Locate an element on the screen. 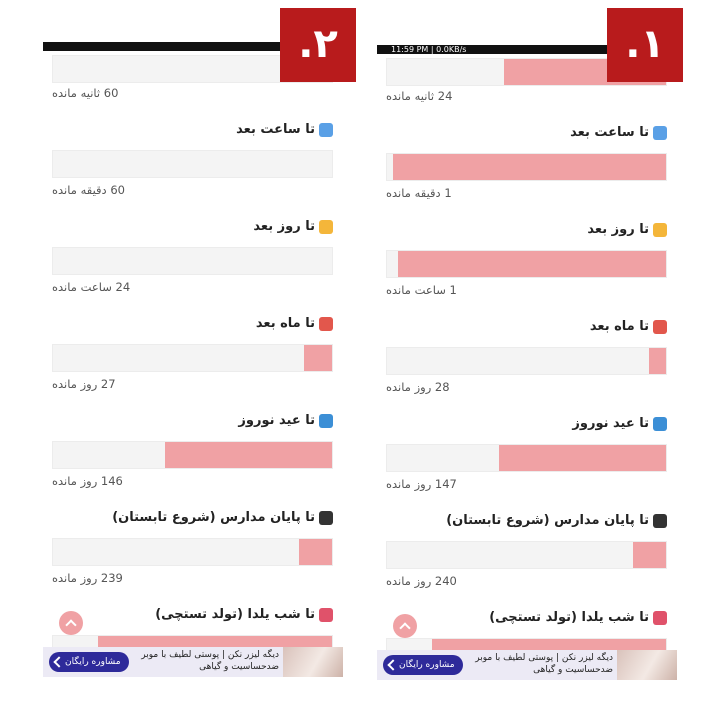  step-badge: .۲ is located at coordinates (318, 45).